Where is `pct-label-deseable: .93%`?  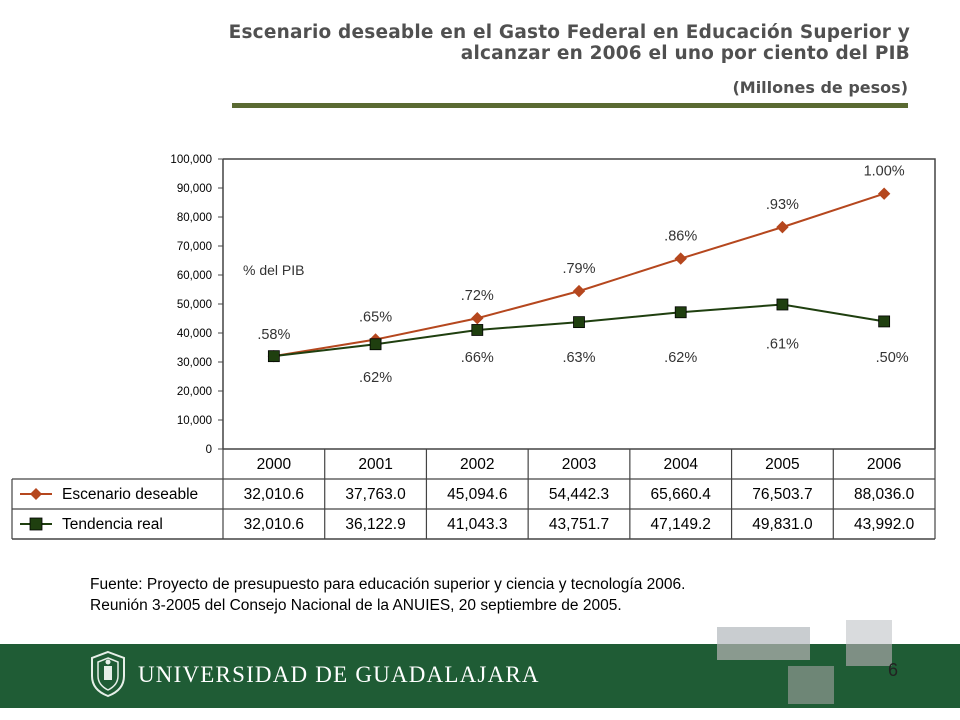 pct-label-deseable: .93% is located at coordinates (782, 205).